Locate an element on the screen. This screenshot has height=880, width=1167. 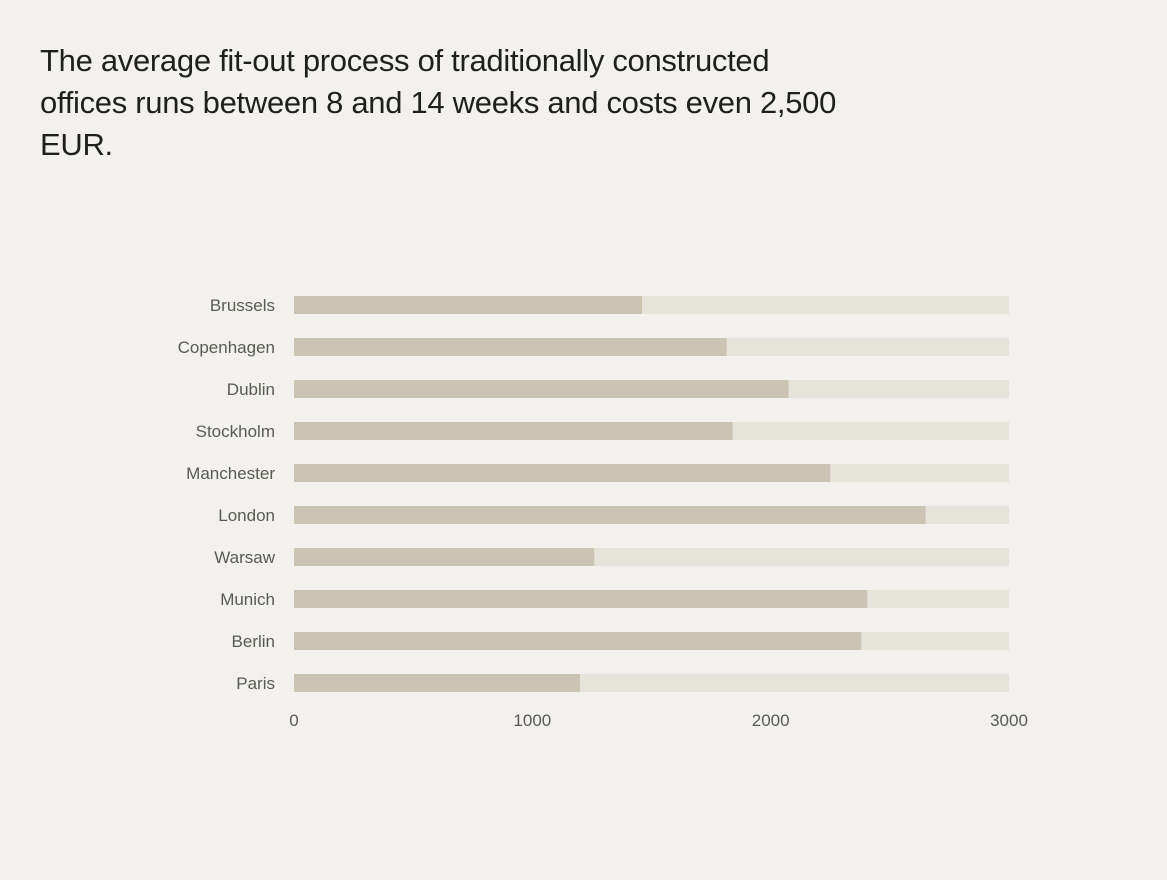
category-label-warsaw: Warsaw is located at coordinates (244, 557).